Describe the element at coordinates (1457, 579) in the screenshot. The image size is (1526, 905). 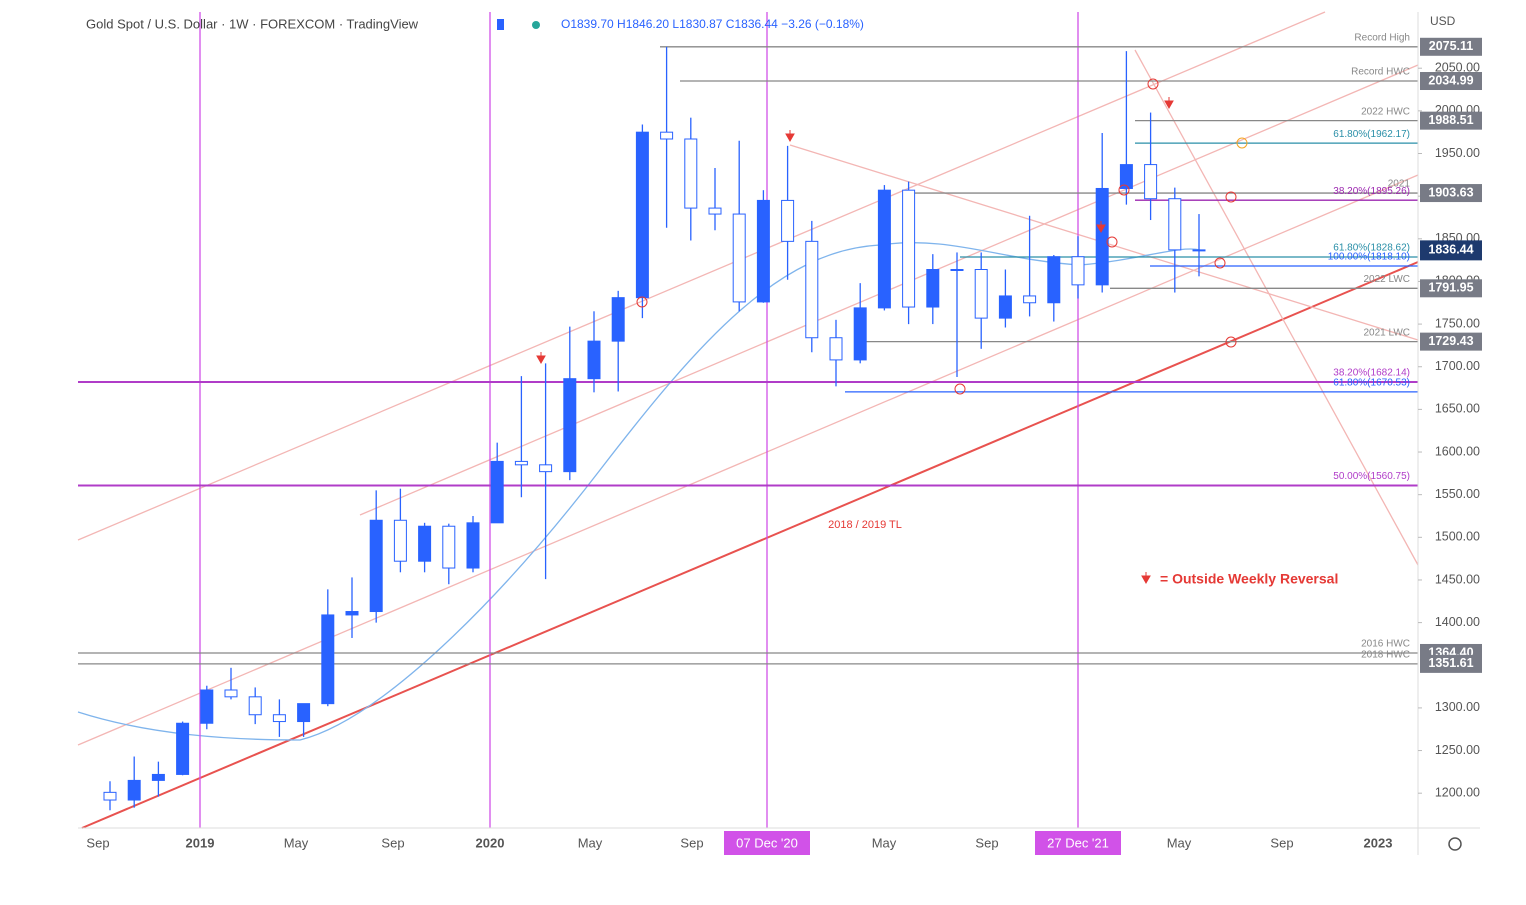
I see `y-tick-label: 1450.00` at that location.